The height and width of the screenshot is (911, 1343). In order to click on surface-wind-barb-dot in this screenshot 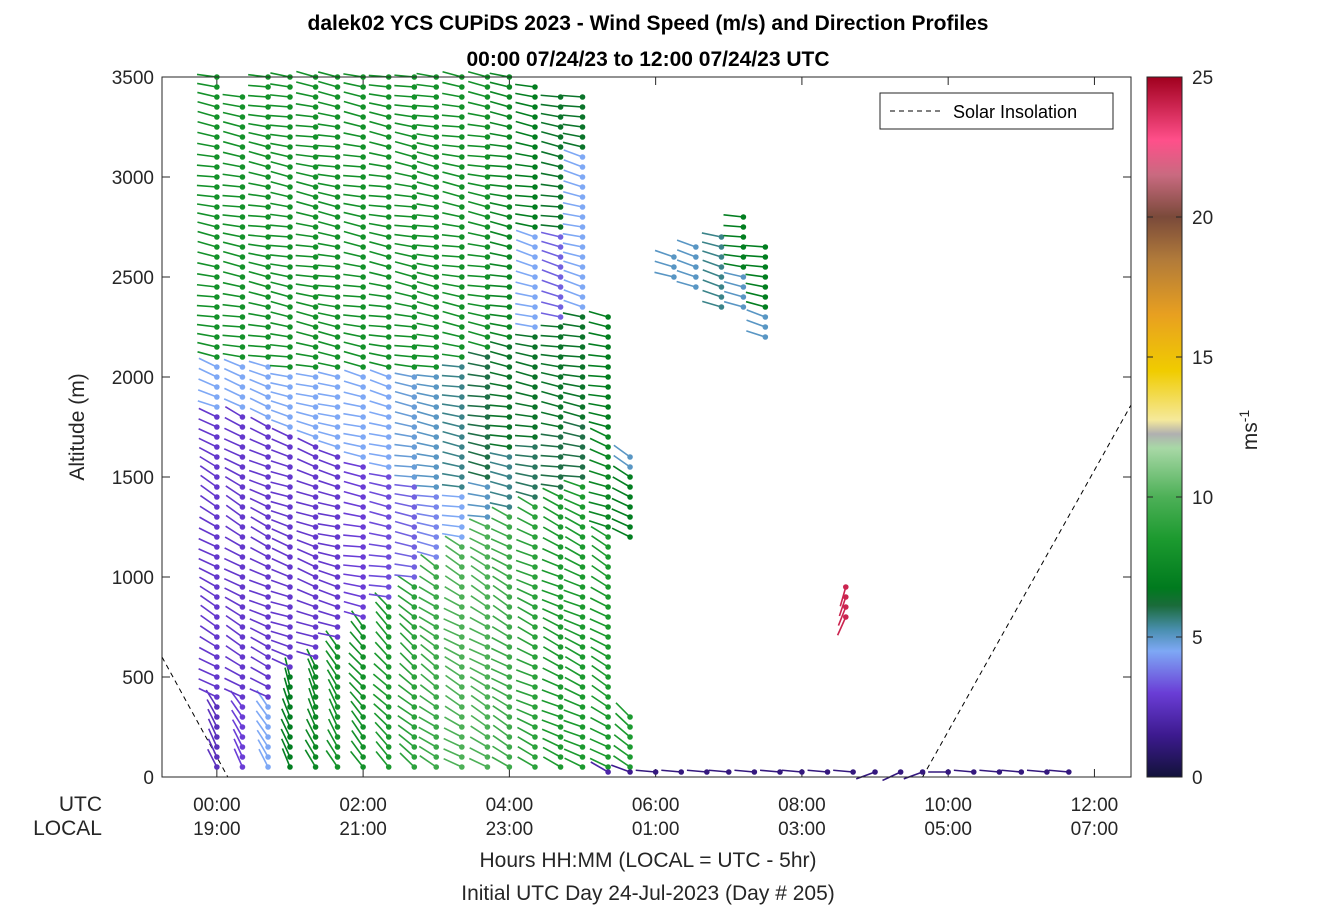, I will do `click(780, 772)`.